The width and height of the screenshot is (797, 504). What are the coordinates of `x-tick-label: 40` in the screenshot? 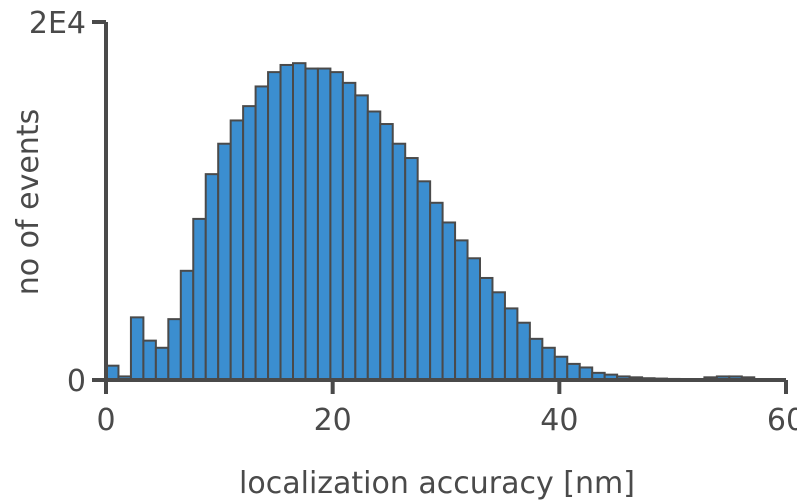 It's located at (559, 420).